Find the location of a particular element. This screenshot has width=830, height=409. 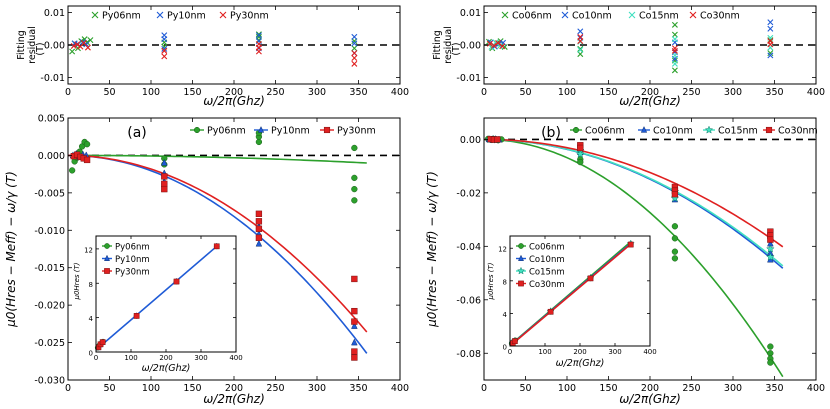

py-main-xtick-label: 150 is located at coordinates (192, 388).